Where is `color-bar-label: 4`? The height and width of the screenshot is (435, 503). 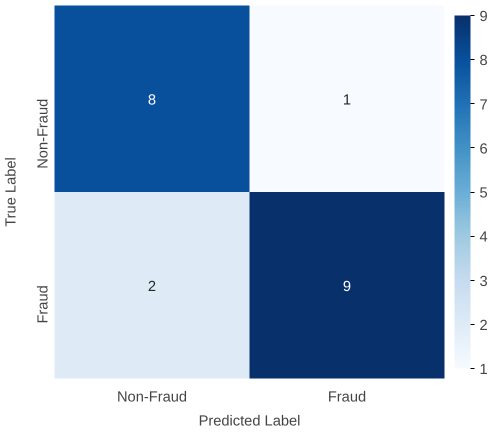 color-bar-label: 4 is located at coordinates (484, 238).